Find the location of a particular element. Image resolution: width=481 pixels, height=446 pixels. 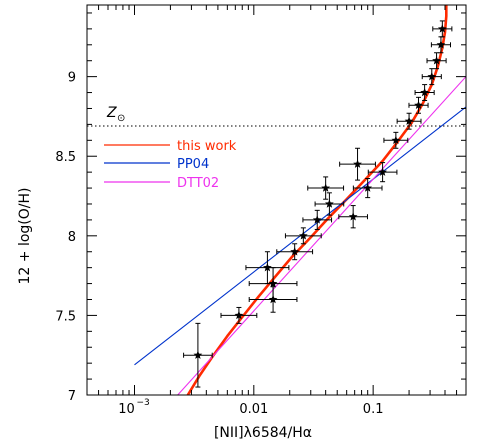

solar-label: Z ⊙ is located at coordinates (115, 114).